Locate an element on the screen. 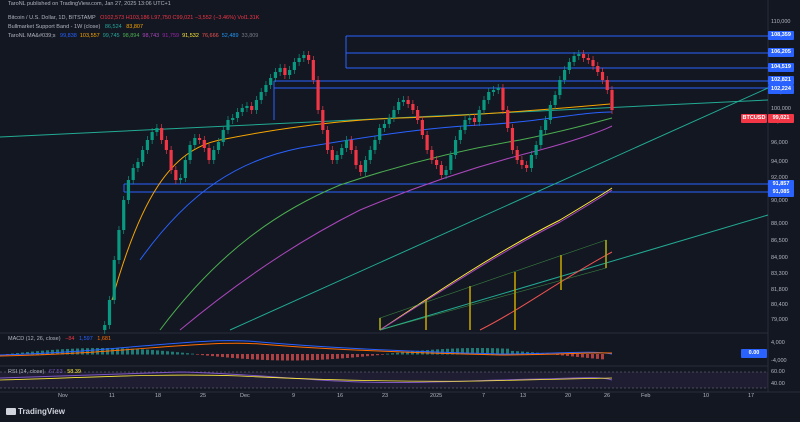  price-axis-label: 86,500 is located at coordinates (779, 241).